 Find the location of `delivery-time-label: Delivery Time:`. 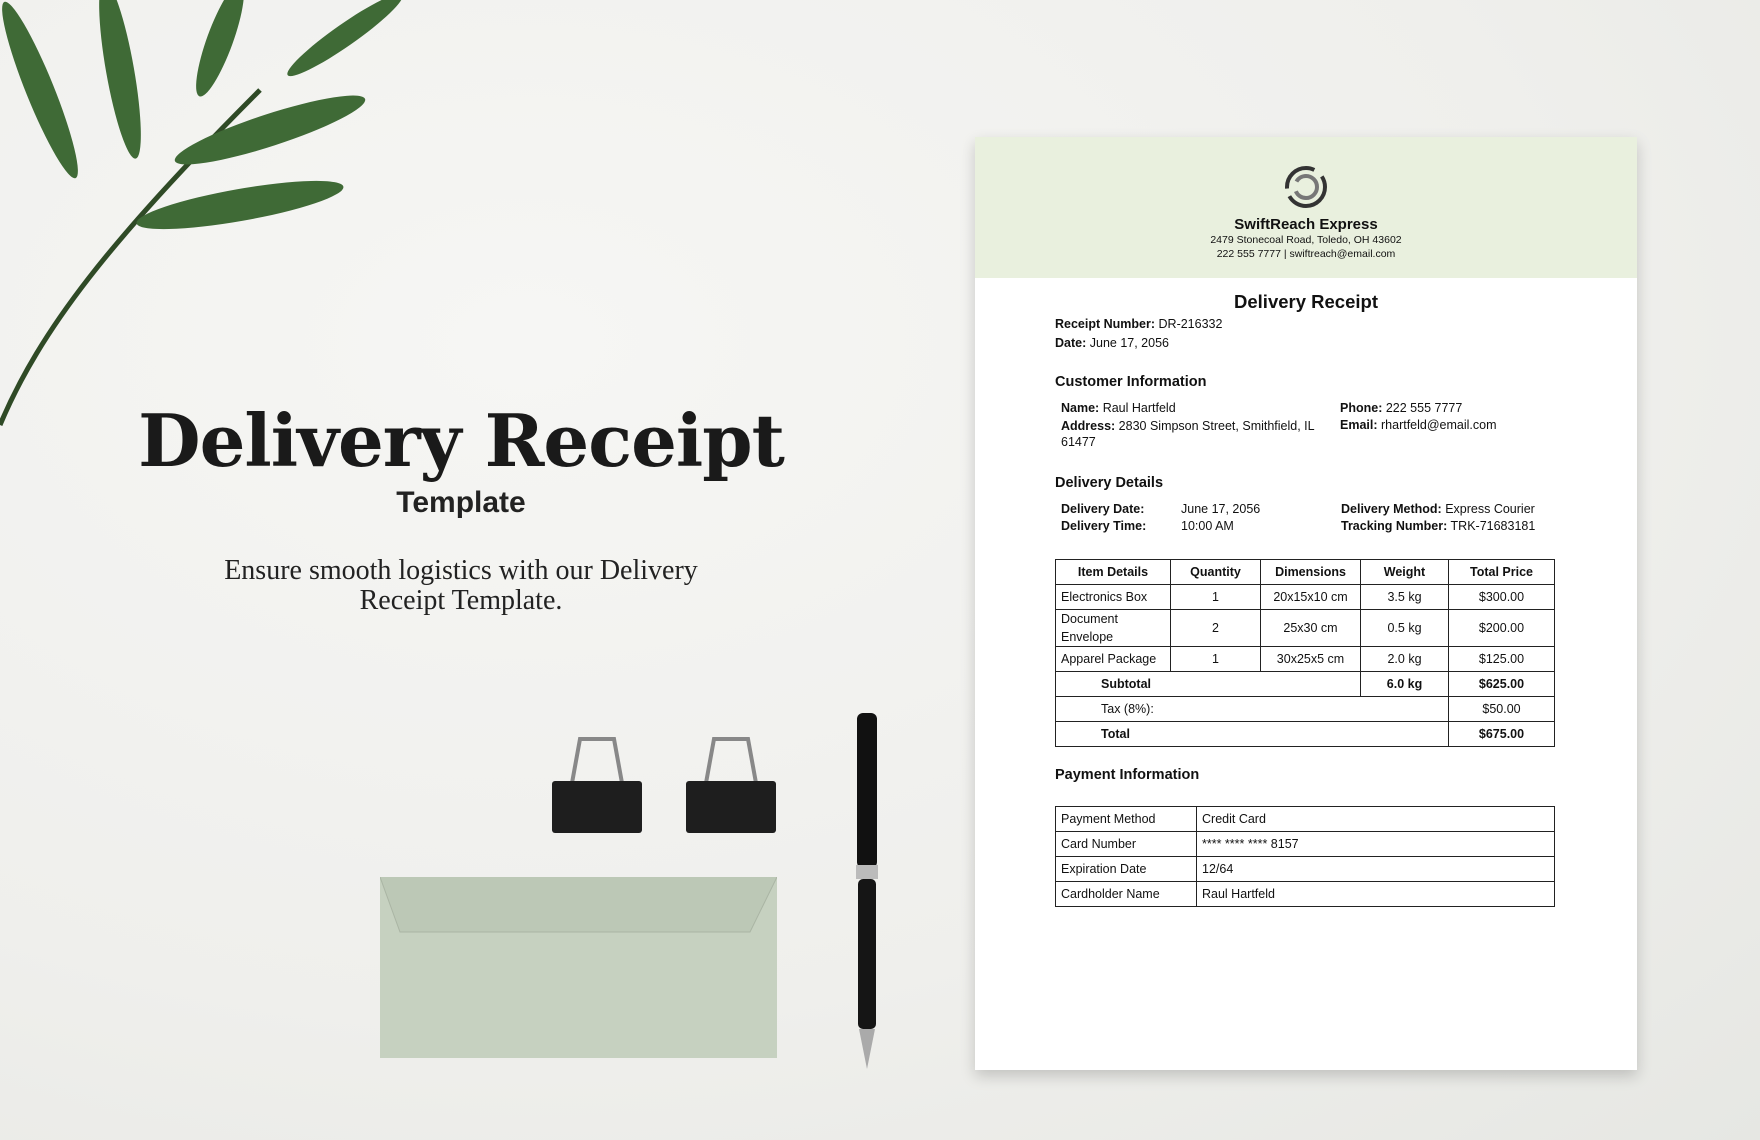

delivery-time-label: Delivery Time: is located at coordinates (1104, 526).